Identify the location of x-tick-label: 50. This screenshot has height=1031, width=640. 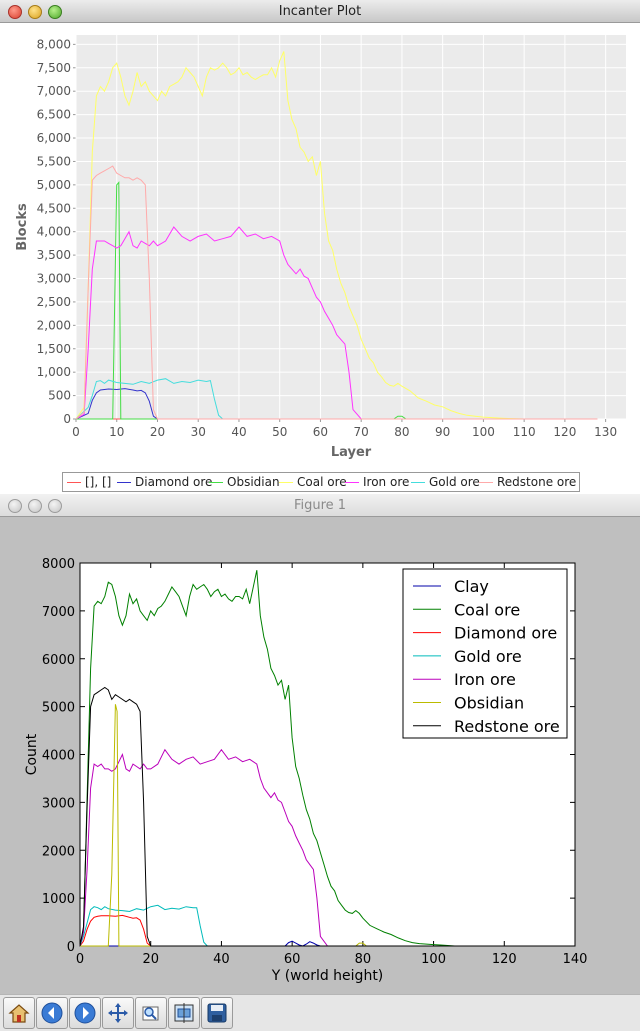
(279, 432).